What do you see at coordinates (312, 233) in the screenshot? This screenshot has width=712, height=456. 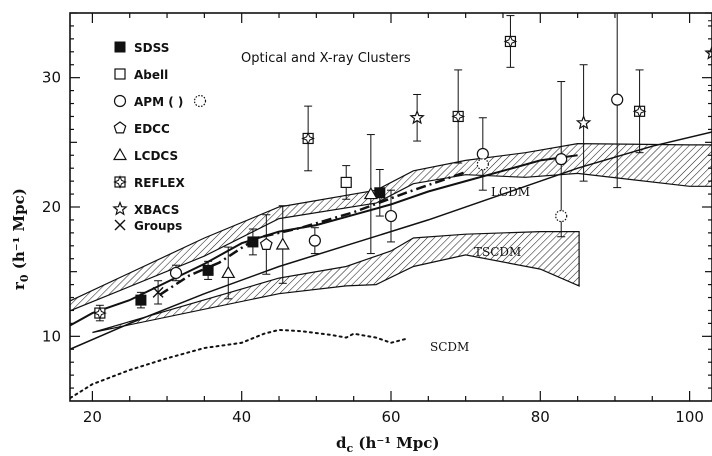 I see `line-dash-line` at bounding box center [312, 233].